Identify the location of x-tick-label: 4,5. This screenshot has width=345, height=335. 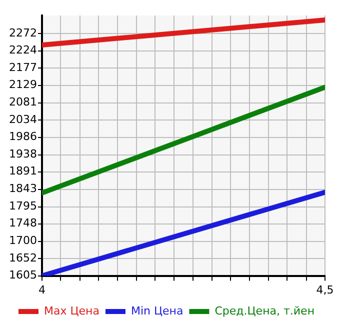
(325, 289).